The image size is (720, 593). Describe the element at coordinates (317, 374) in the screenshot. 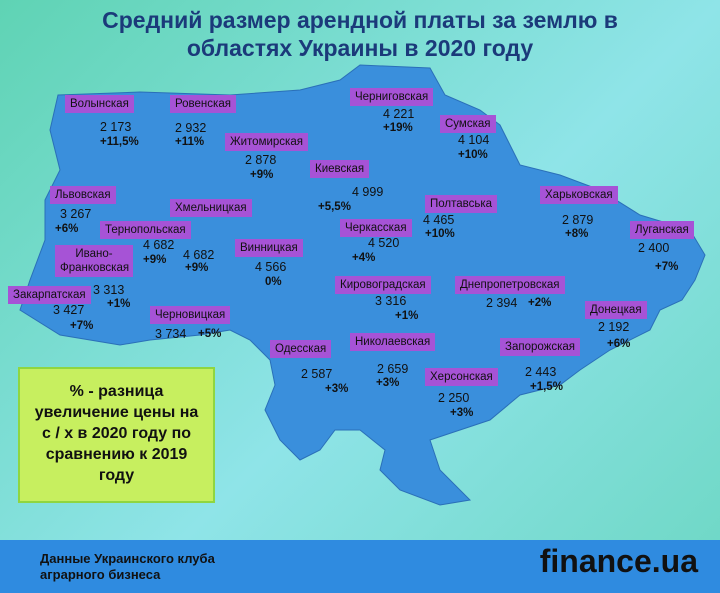

I see `region-price: 2 587` at that location.